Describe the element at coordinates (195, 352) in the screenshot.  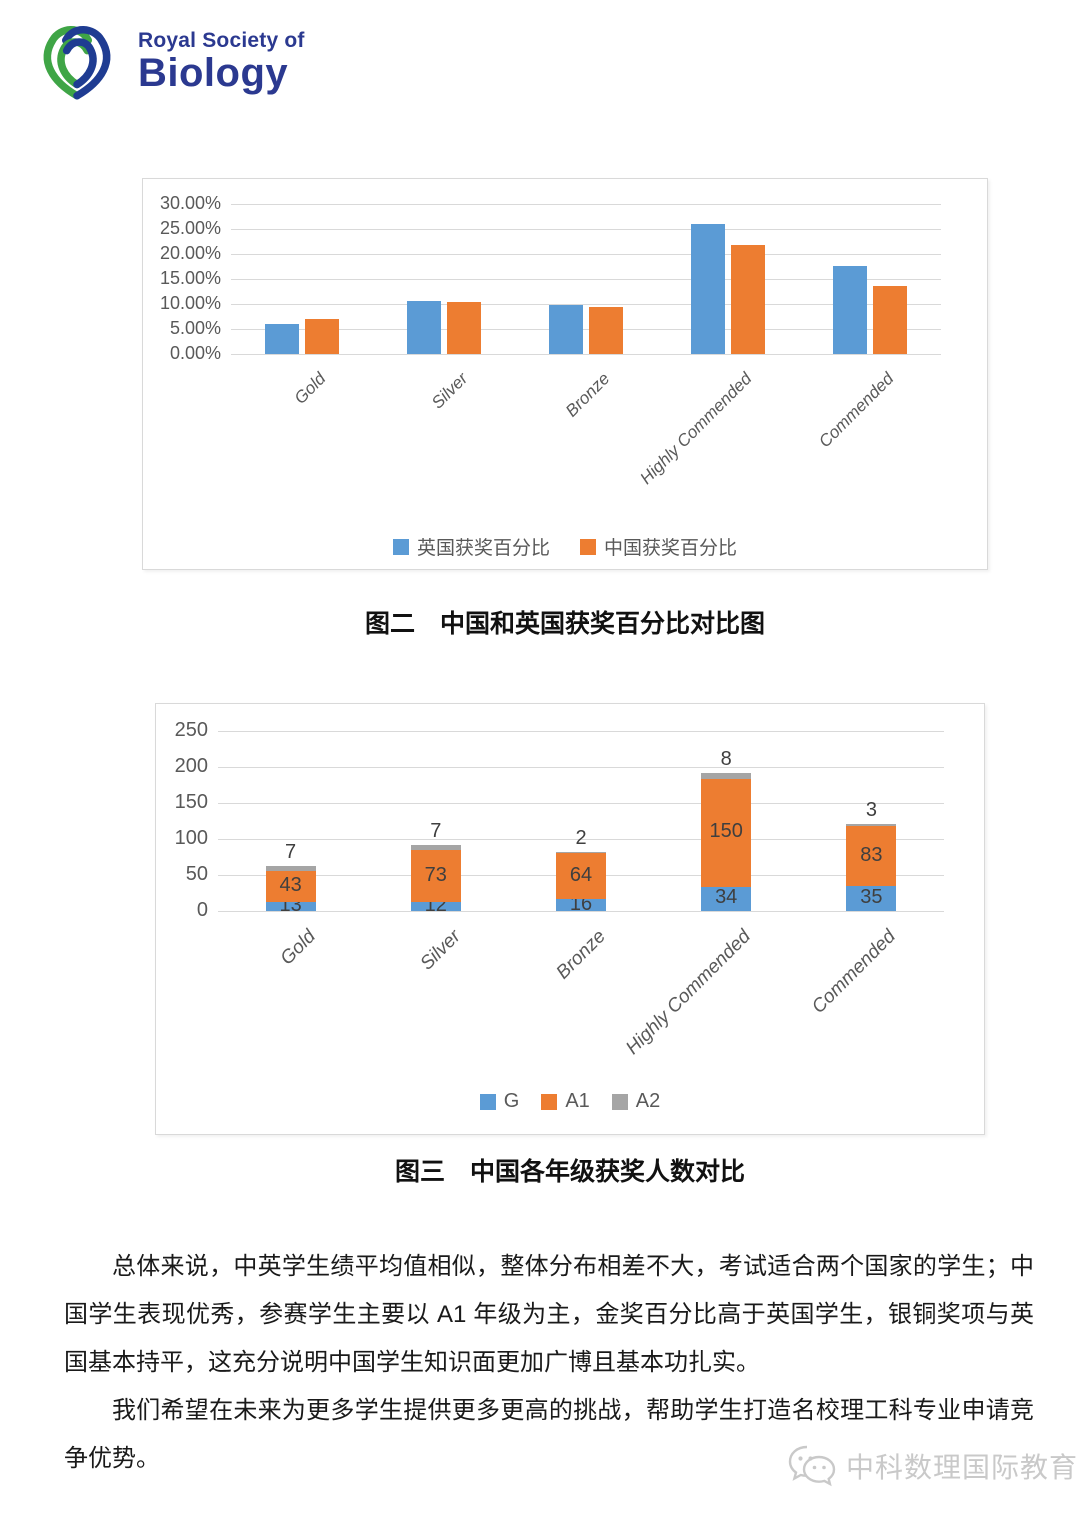
I see `y-axis-tick-label: 0.00%` at that location.